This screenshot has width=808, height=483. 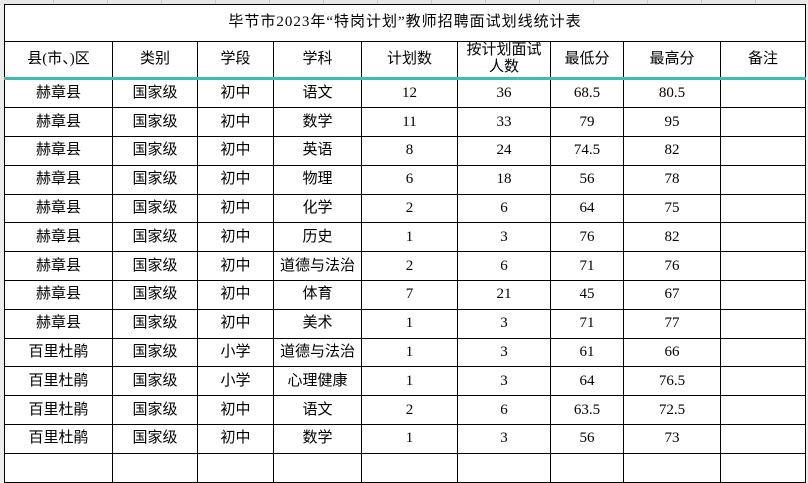 I want to click on cell-subject: 物理, so click(x=317, y=179).